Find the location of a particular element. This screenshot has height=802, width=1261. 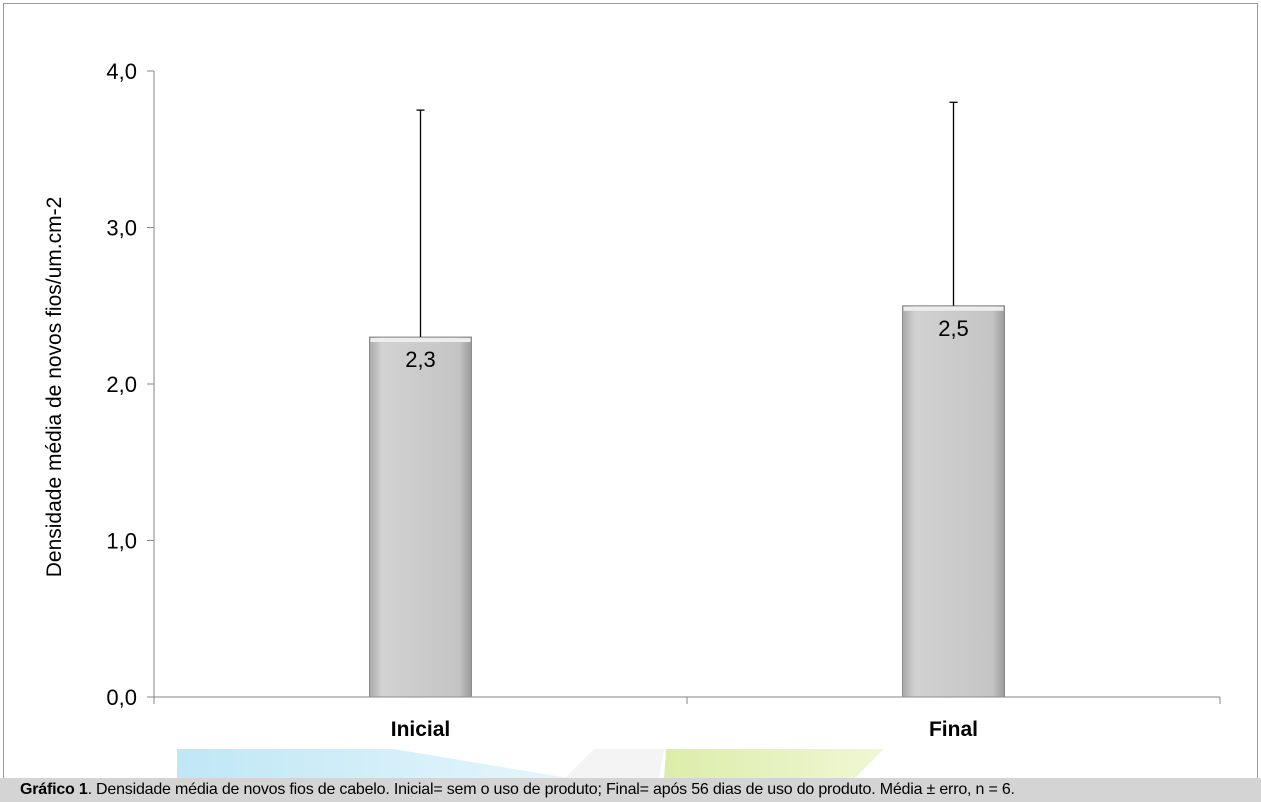

bar-inicial is located at coordinates (420, 517).